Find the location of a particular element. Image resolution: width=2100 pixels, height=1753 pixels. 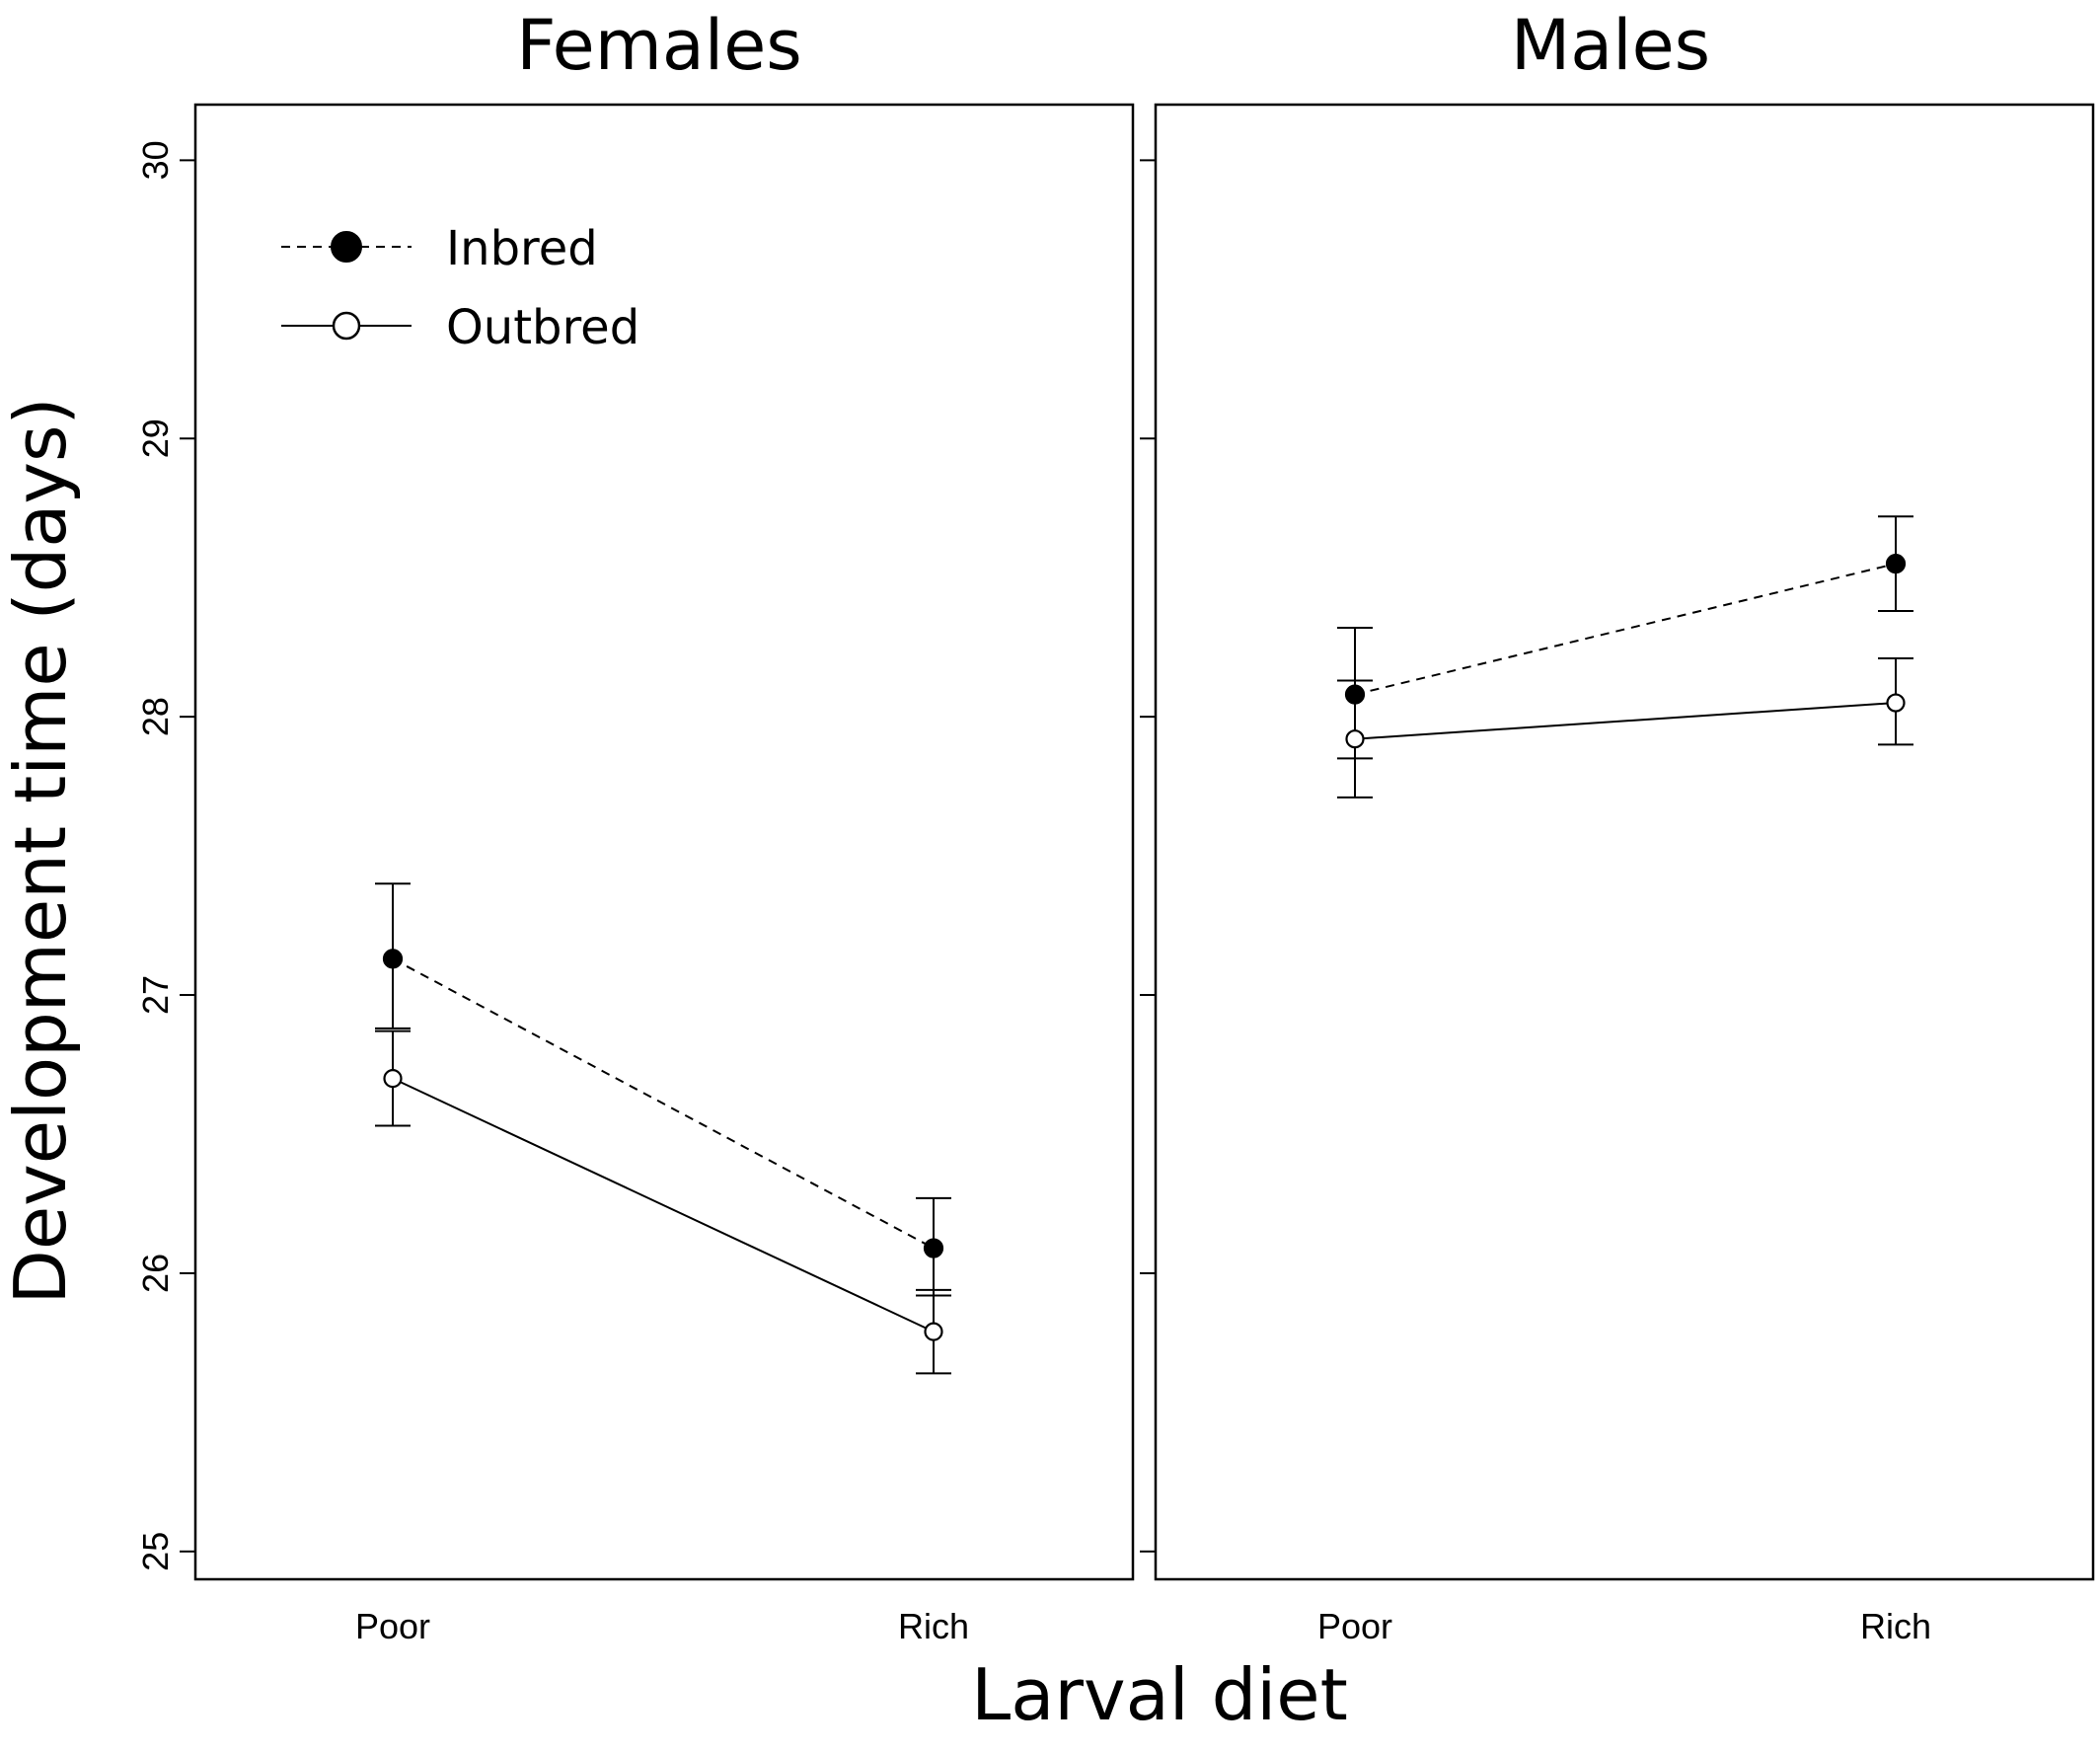

series-females is located at coordinates (663, 1129).